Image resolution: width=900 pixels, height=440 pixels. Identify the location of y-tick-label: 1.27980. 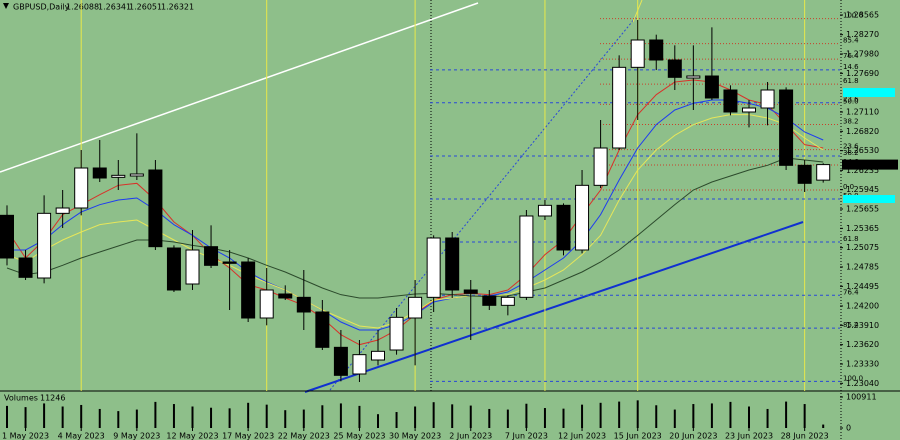
(862, 54).